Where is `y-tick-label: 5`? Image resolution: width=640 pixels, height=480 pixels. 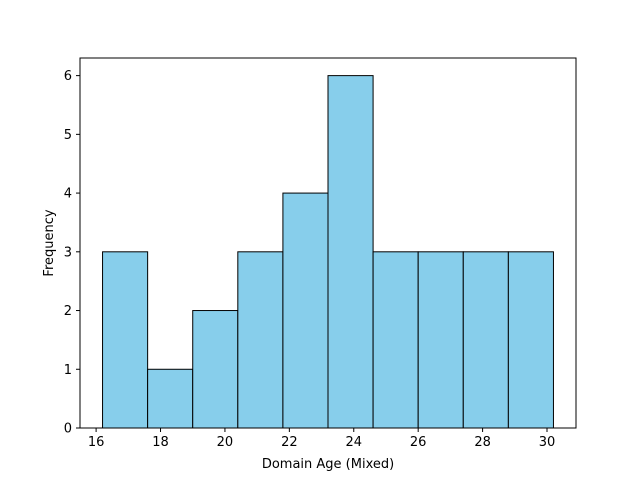
y-tick-label: 5 is located at coordinates (68, 135).